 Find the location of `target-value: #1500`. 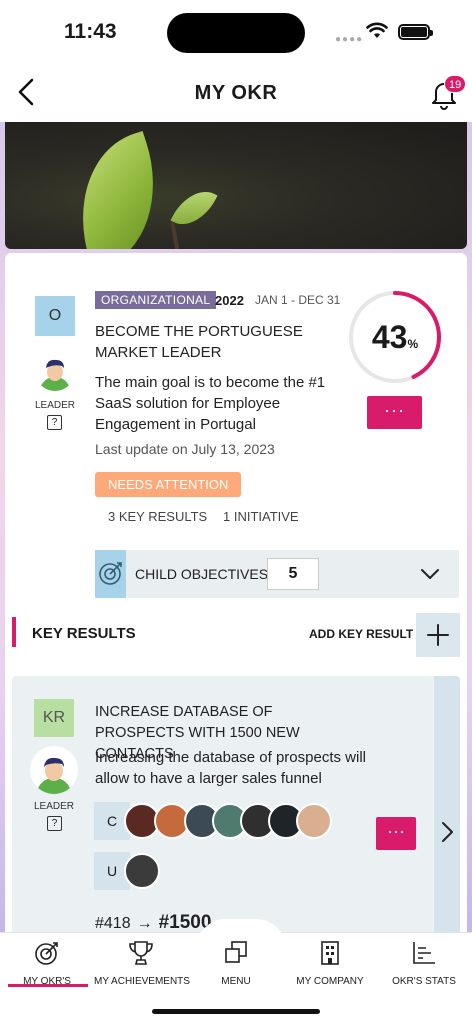

target-value: #1500 is located at coordinates (185, 922).